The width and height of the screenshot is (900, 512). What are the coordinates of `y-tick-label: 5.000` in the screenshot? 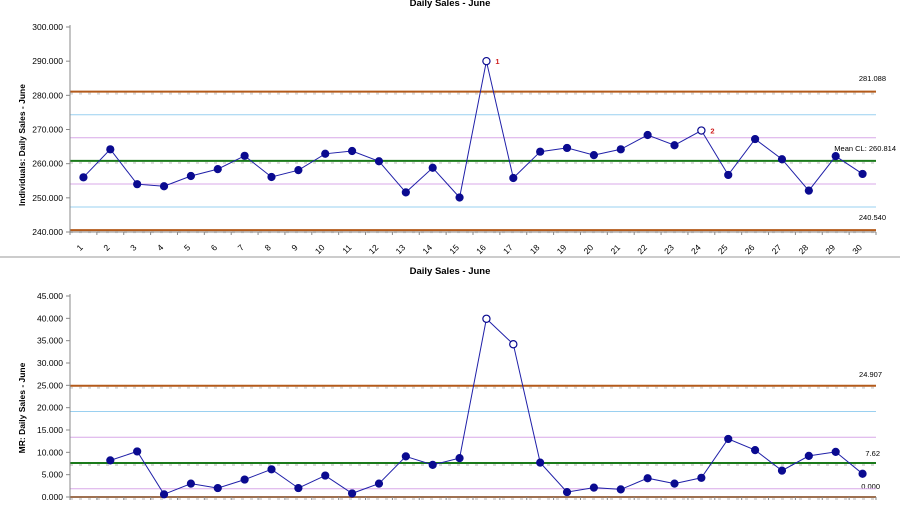 It's located at (53, 475).